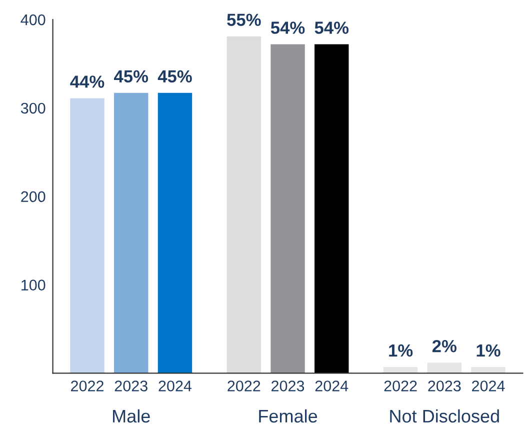 This screenshot has width=528, height=434. Describe the element at coordinates (444, 416) in the screenshot. I see `x-tick-label: Not Disclosed` at that location.